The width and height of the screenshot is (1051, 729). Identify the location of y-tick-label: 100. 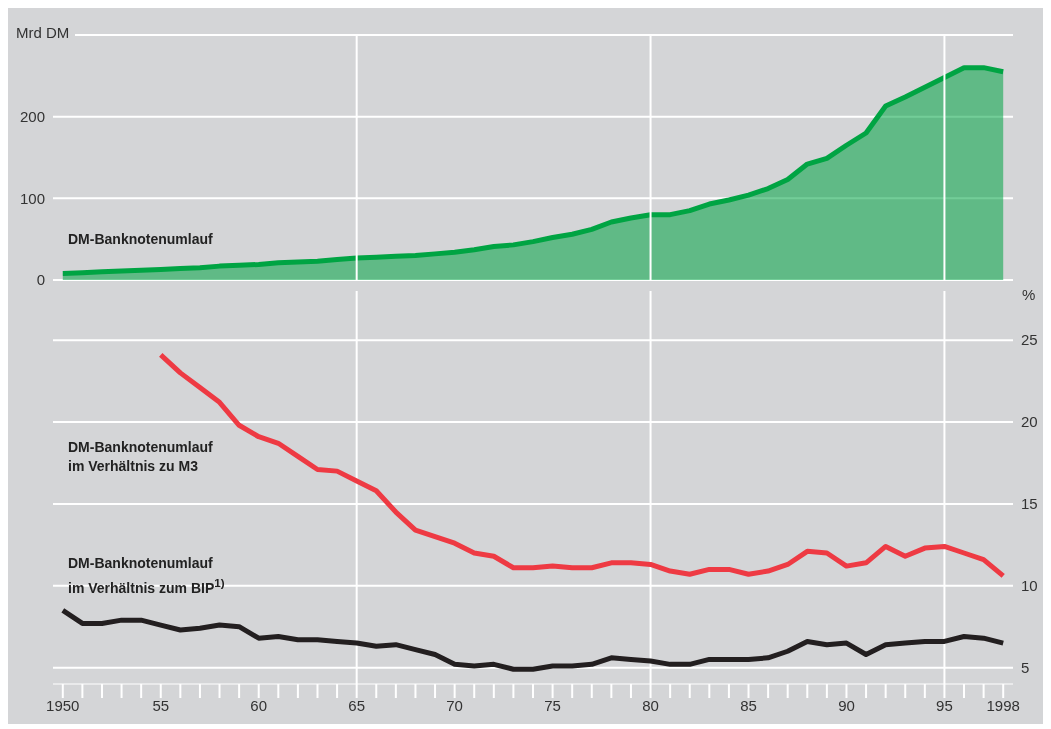
(32, 198).